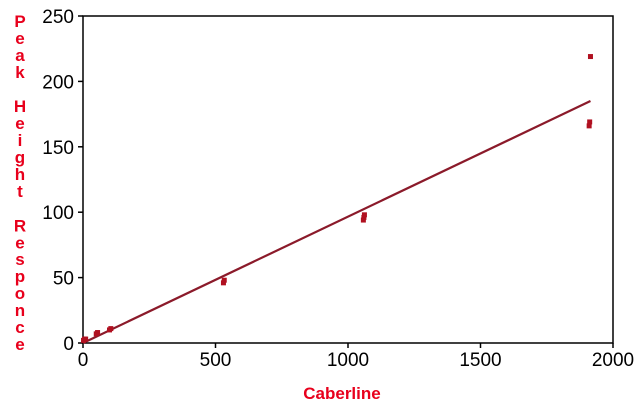  What do you see at coordinates (20, 225) in the screenshot?
I see `y-axis-title-letter: R` at bounding box center [20, 225].